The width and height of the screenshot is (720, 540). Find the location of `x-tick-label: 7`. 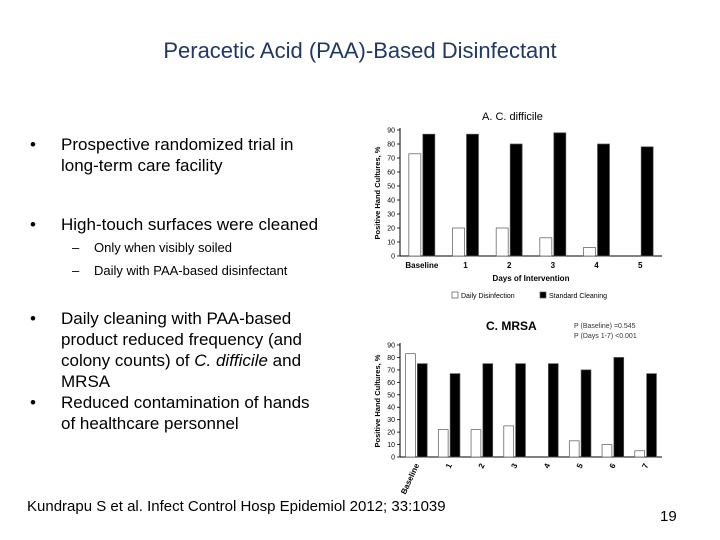

x-tick-label: 7 is located at coordinates (645, 466).